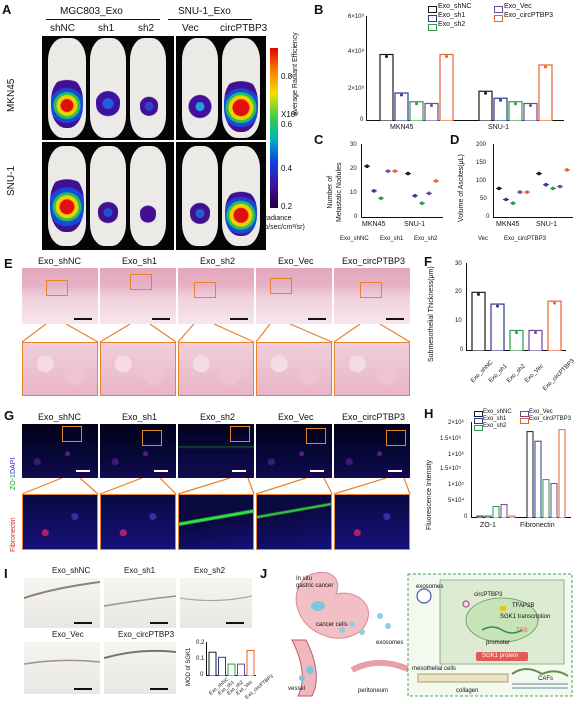 The height and width of the screenshot is (704, 578). What do you see at coordinates (497, 306) in the screenshot?
I see `point-Exo_sh1` at bounding box center [497, 306].